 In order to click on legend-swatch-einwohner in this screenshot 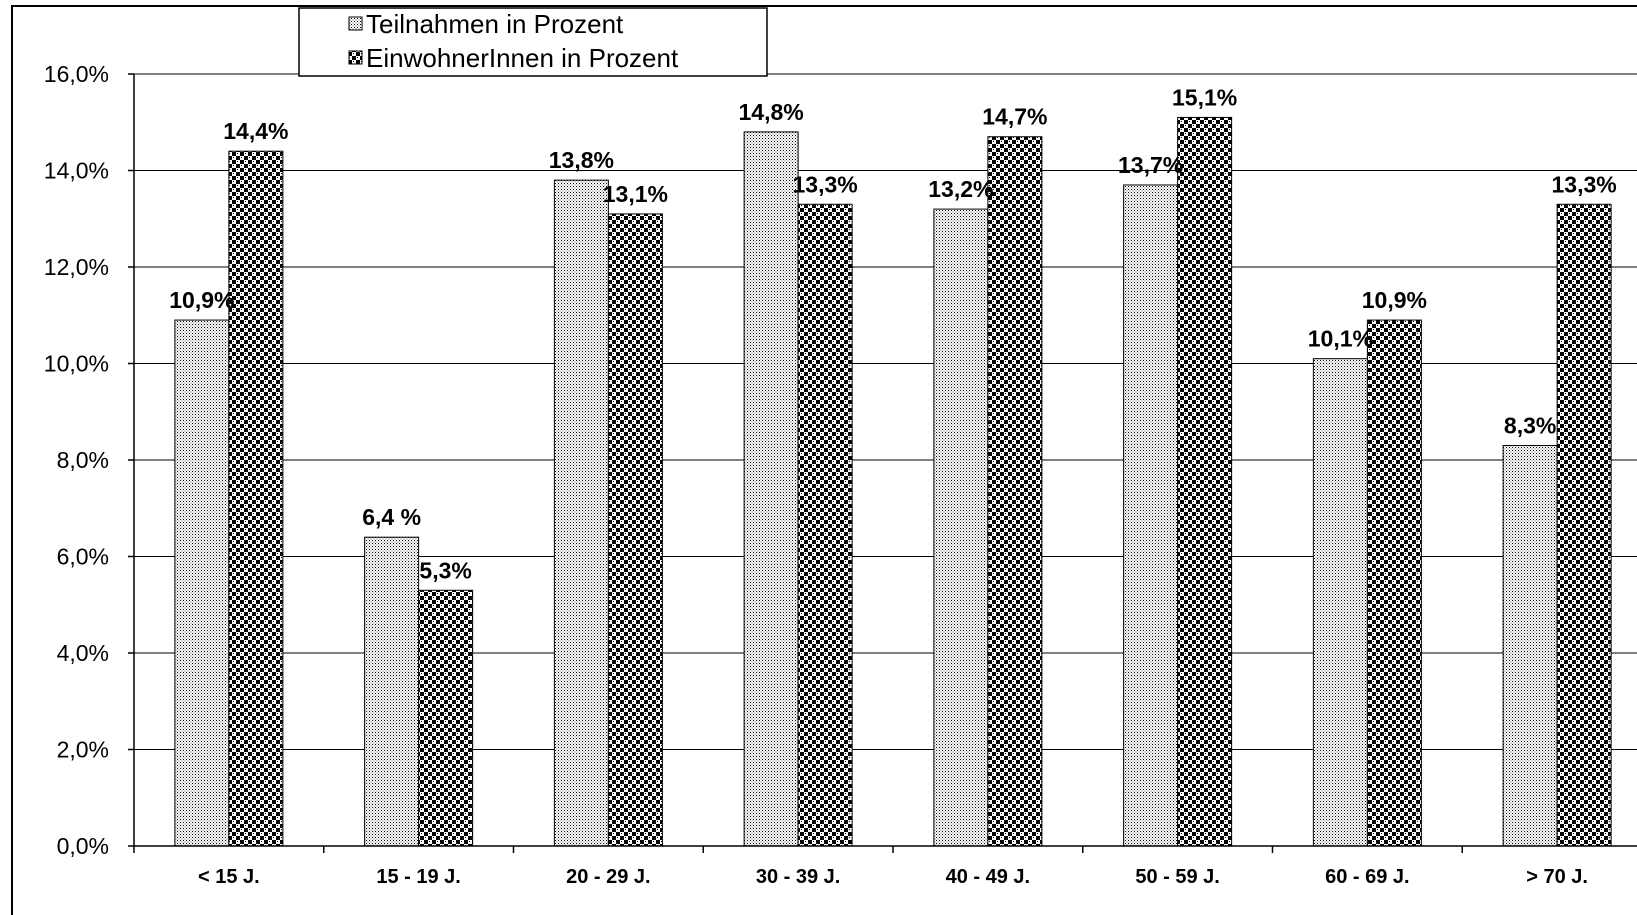, I will do `click(355, 57)`.